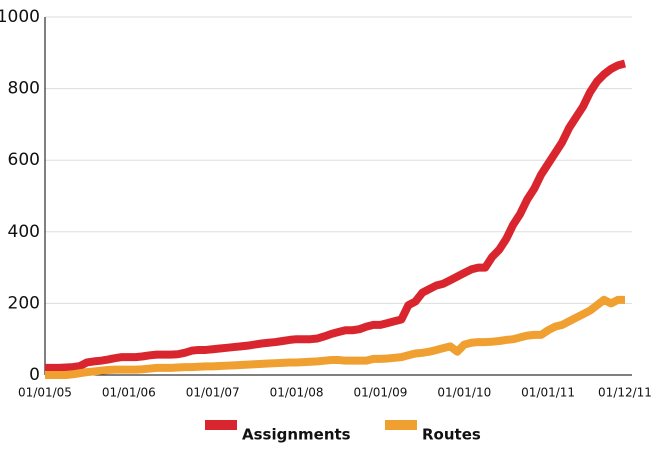 Image resolution: width=672 pixels, height=451 pixels. What do you see at coordinates (24, 232) in the screenshot?
I see `y-tick-label: 400` at bounding box center [24, 232].